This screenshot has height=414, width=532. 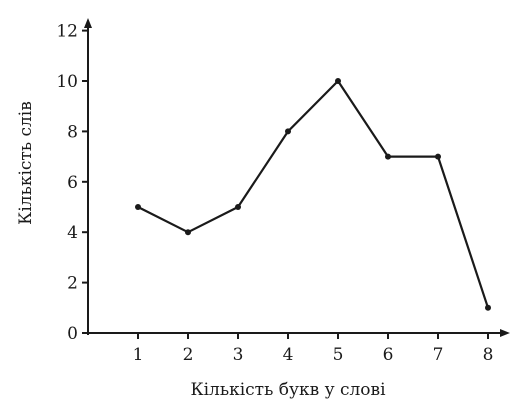 What do you see at coordinates (67, 32) in the screenshot?
I see `y-tick-label: 12` at bounding box center [67, 32].